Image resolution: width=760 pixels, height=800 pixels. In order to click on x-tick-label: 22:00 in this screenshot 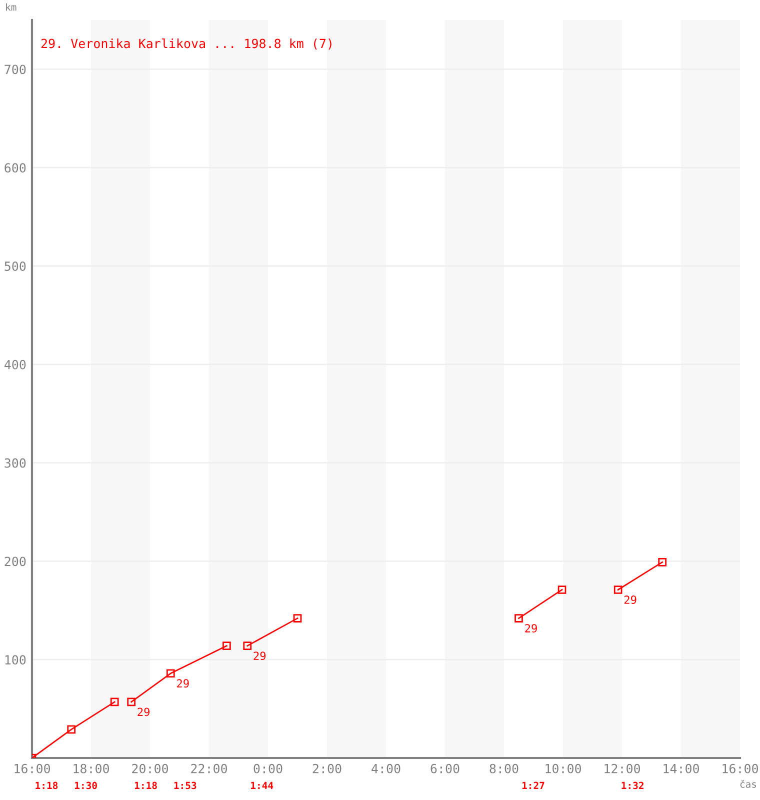, I will do `click(209, 769)`.